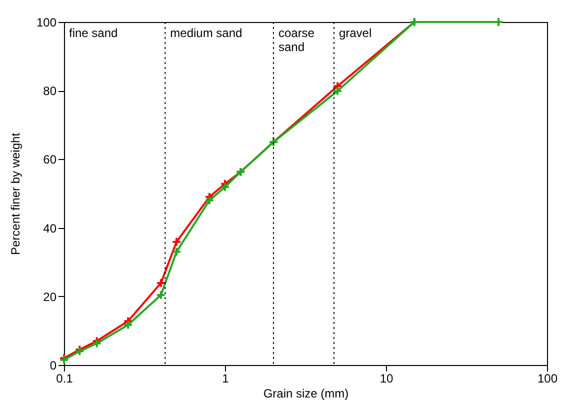 The height and width of the screenshot is (410, 582). Describe the element at coordinates (296, 40) in the screenshot. I see `annotation: coarse sand` at that location.